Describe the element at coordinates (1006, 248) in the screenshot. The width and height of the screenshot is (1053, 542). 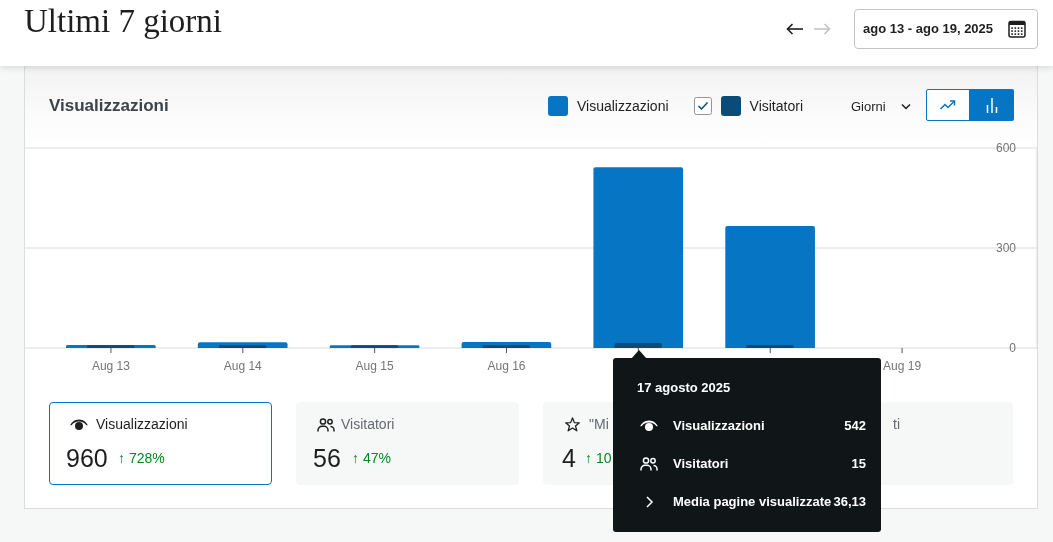
I see `y-tick-label: 300` at that location.